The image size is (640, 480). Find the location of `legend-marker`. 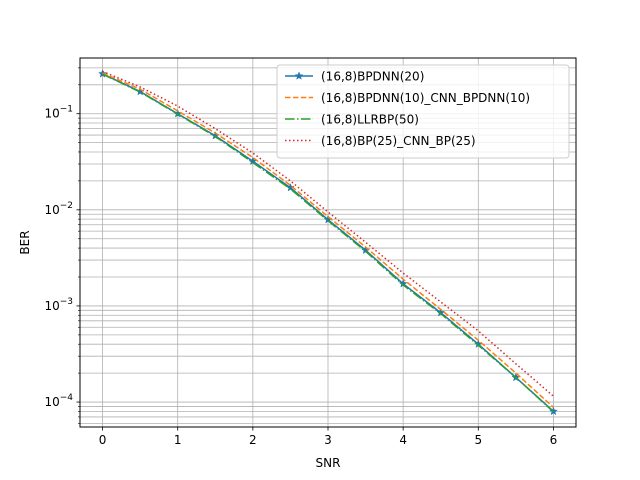

legend-marker is located at coordinates (299, 75).